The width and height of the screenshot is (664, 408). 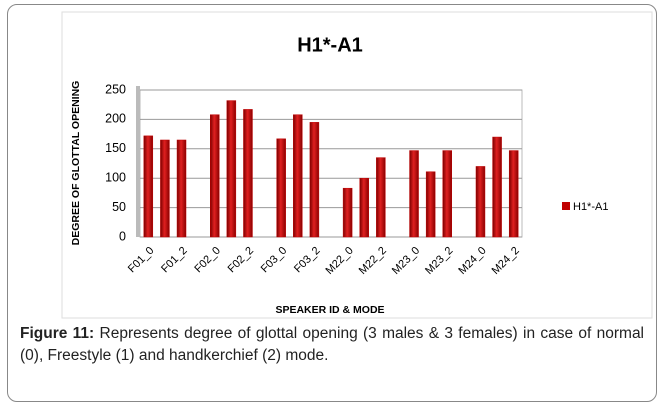 What do you see at coordinates (138, 161) in the screenshot?
I see `plot-floor-3d` at bounding box center [138, 161].